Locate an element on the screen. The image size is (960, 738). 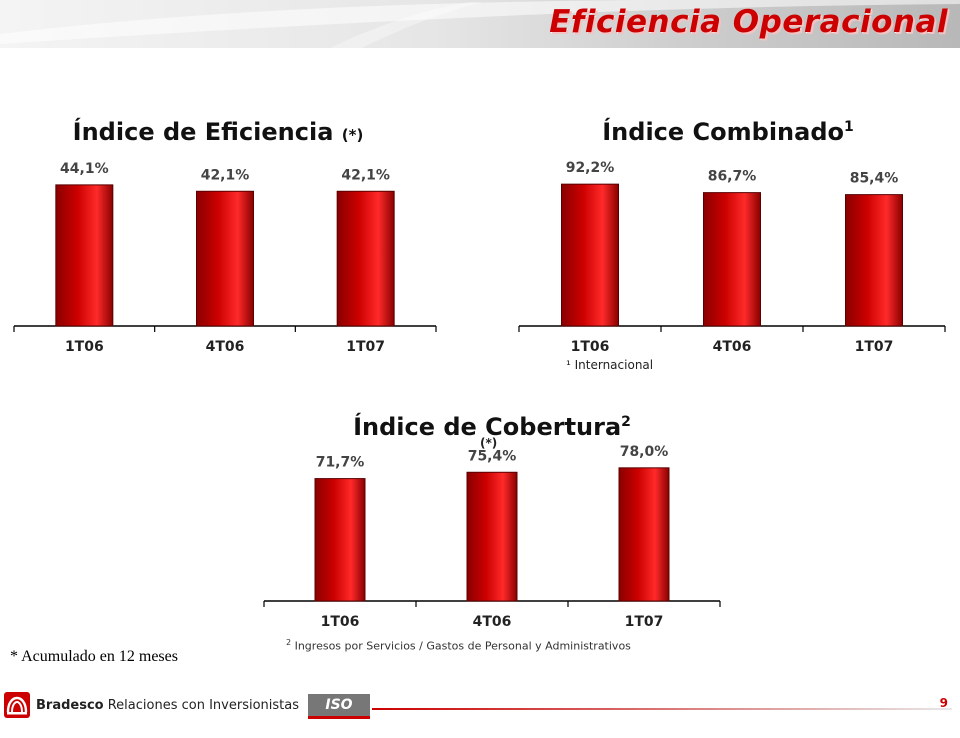
chart-title-cobertura-text: Índice de Cobertura is located at coordinates (487, 427).